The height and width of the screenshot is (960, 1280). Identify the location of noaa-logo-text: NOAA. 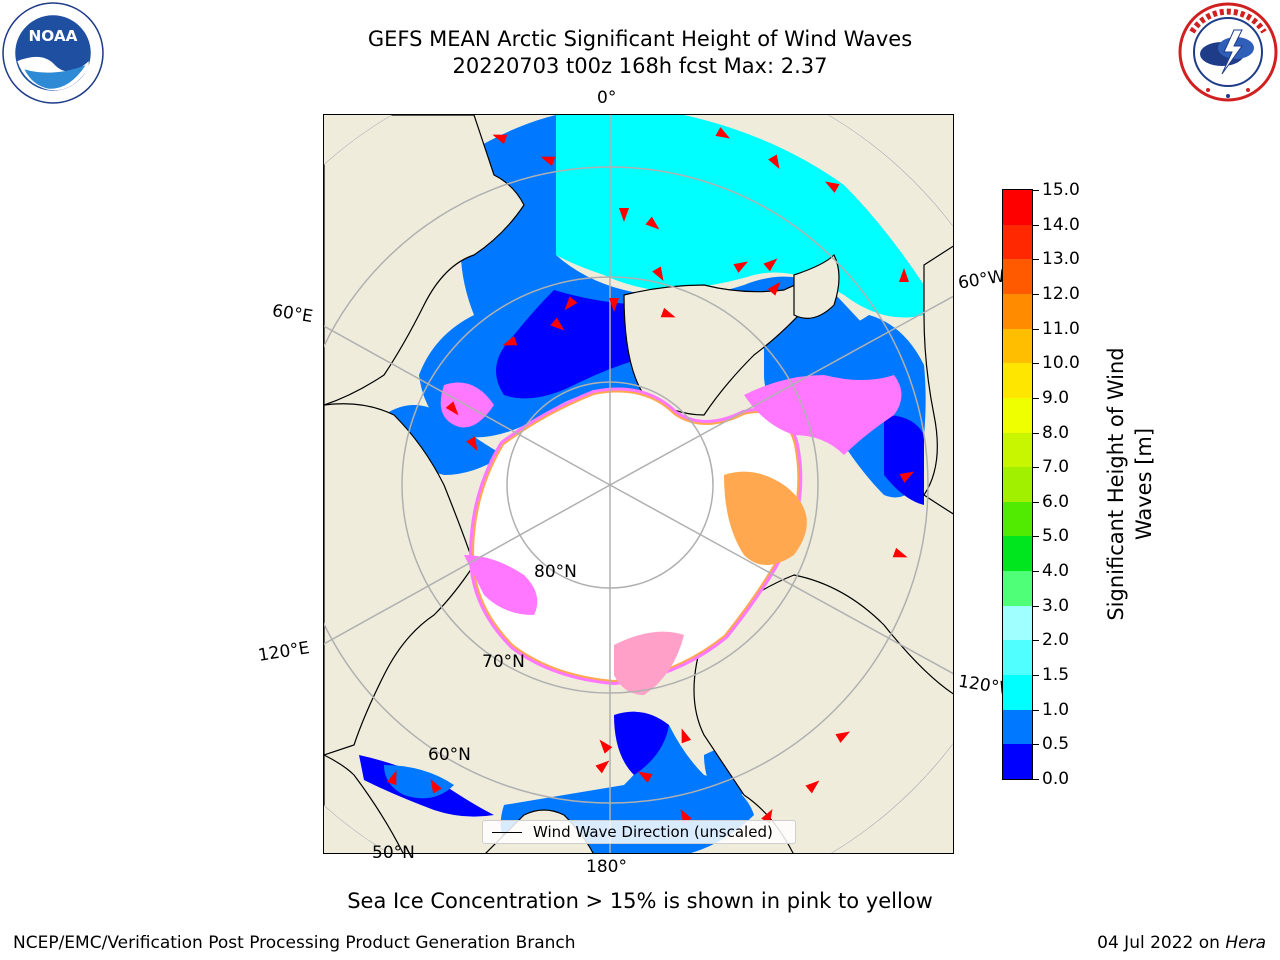
(52, 36).